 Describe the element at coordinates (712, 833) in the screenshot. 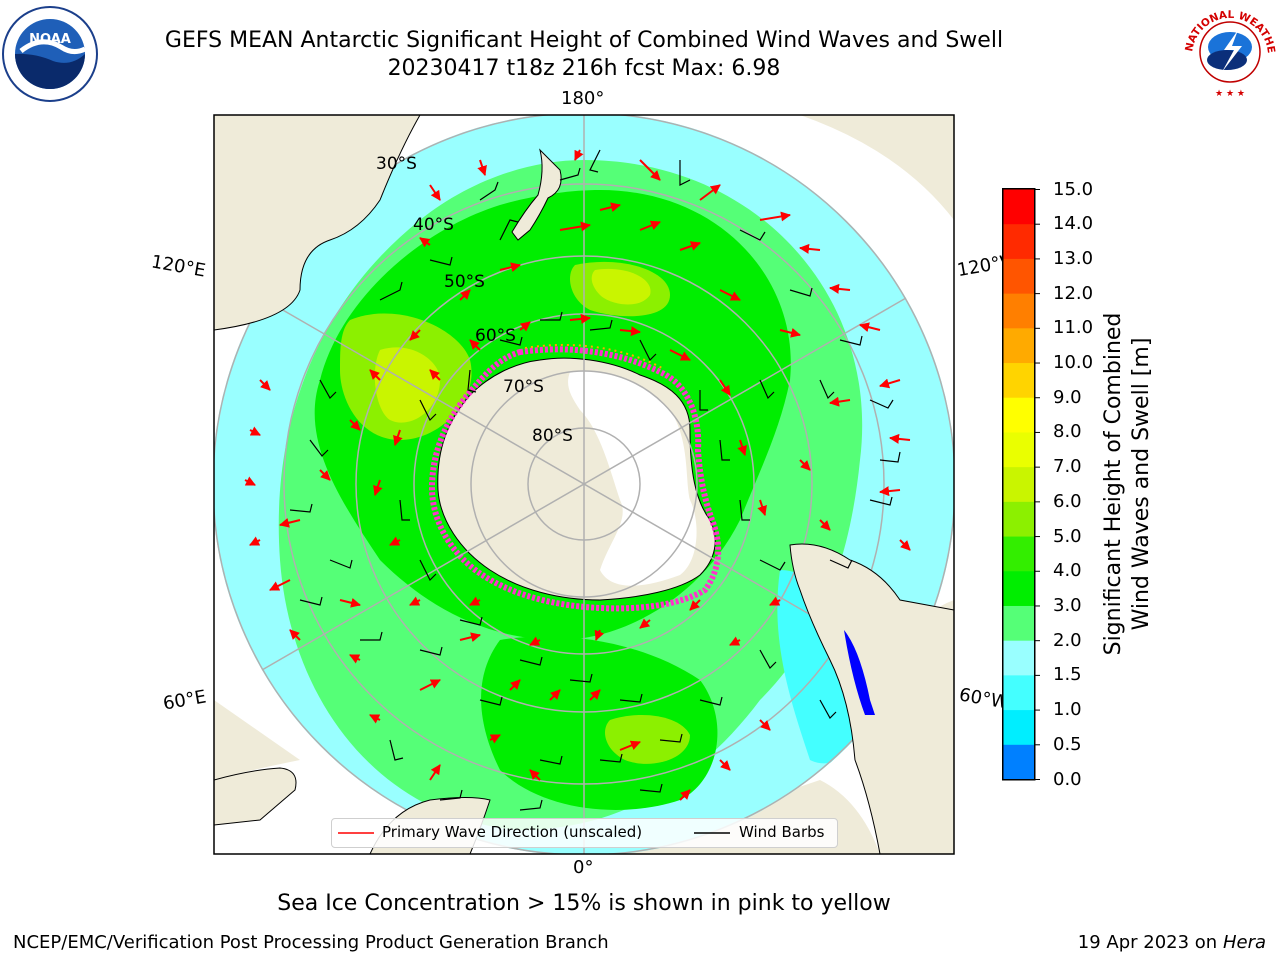

I see `legend-barb-line` at that location.